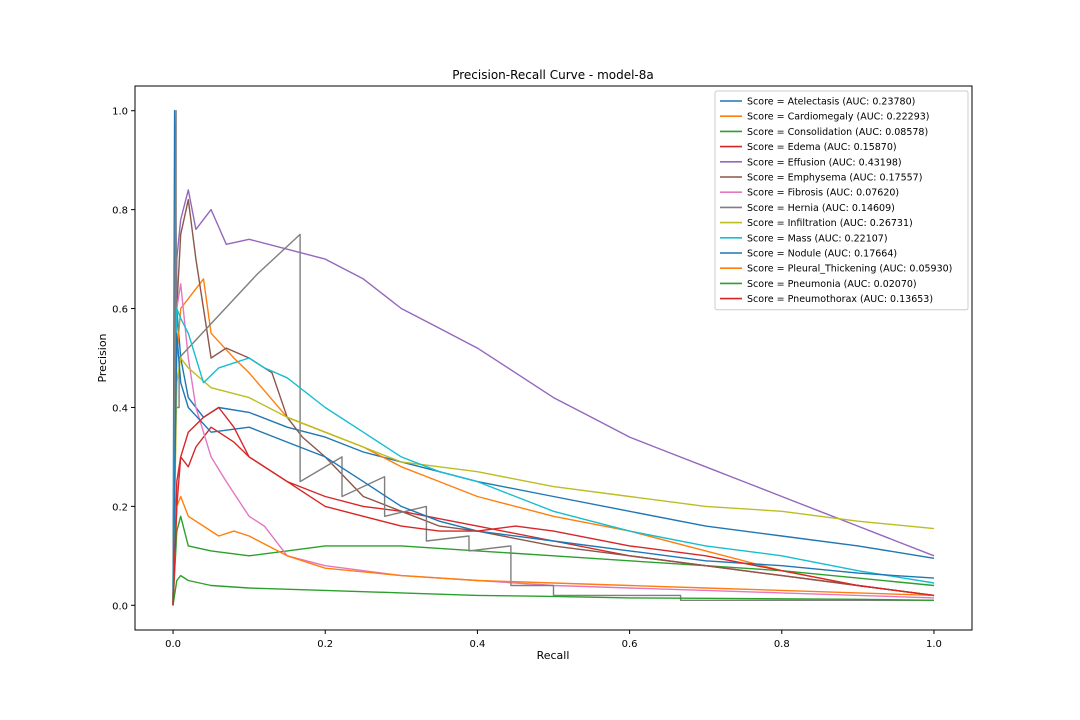  Describe the element at coordinates (477, 644) in the screenshot. I see `x-tick-label: 0.4` at that location.